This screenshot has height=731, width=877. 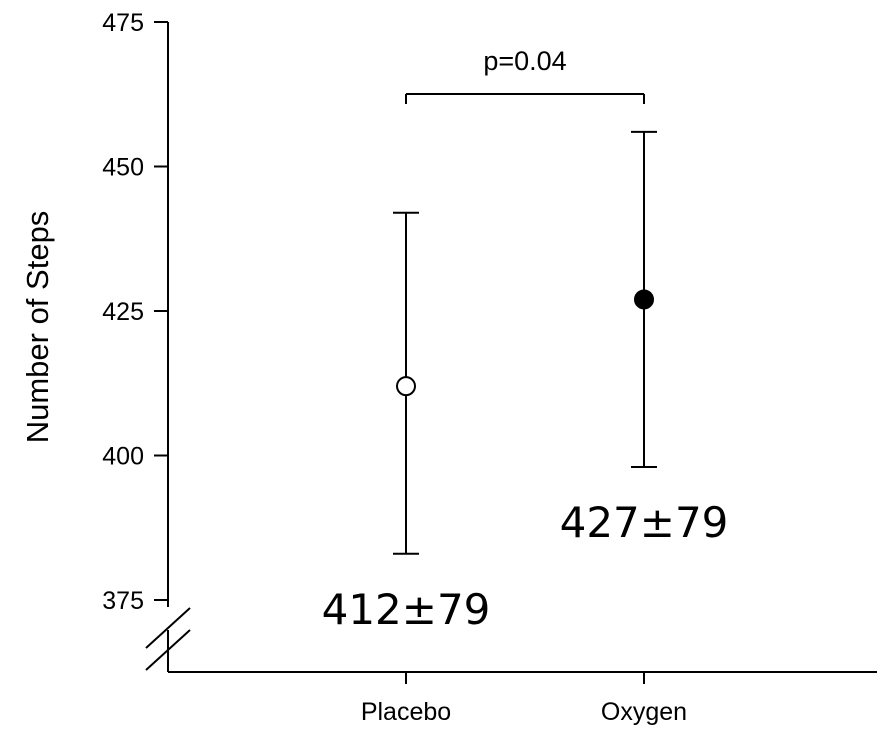 I want to click on value-label: 412±79, so click(x=406, y=609).